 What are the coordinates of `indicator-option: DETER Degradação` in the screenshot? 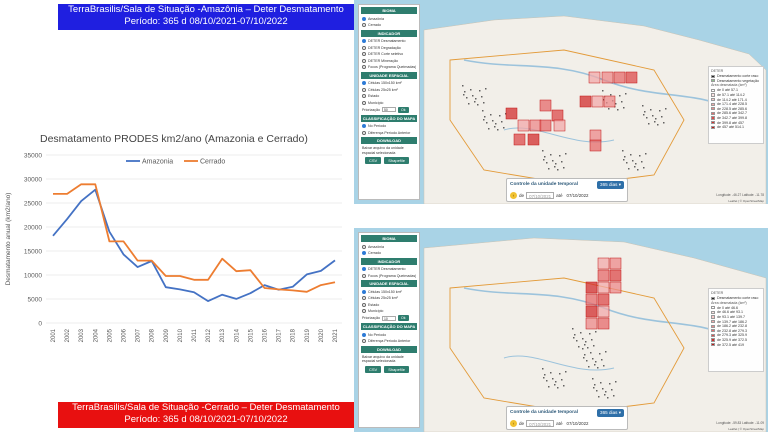 It's located at (389, 47).